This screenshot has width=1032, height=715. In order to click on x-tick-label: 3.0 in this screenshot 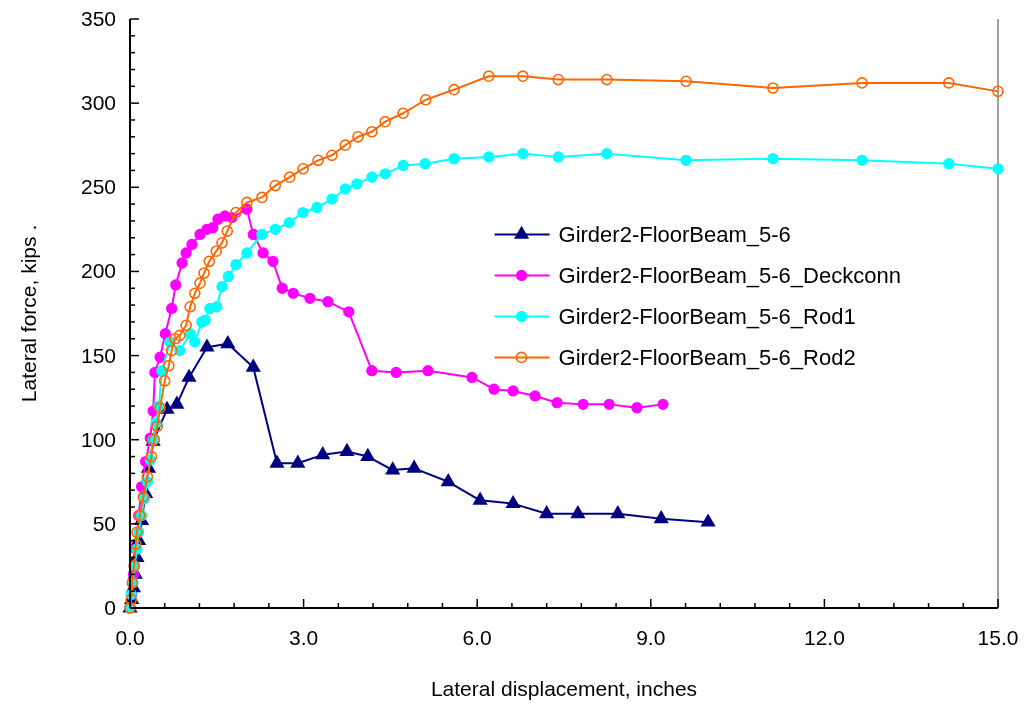, I will do `click(304, 637)`.